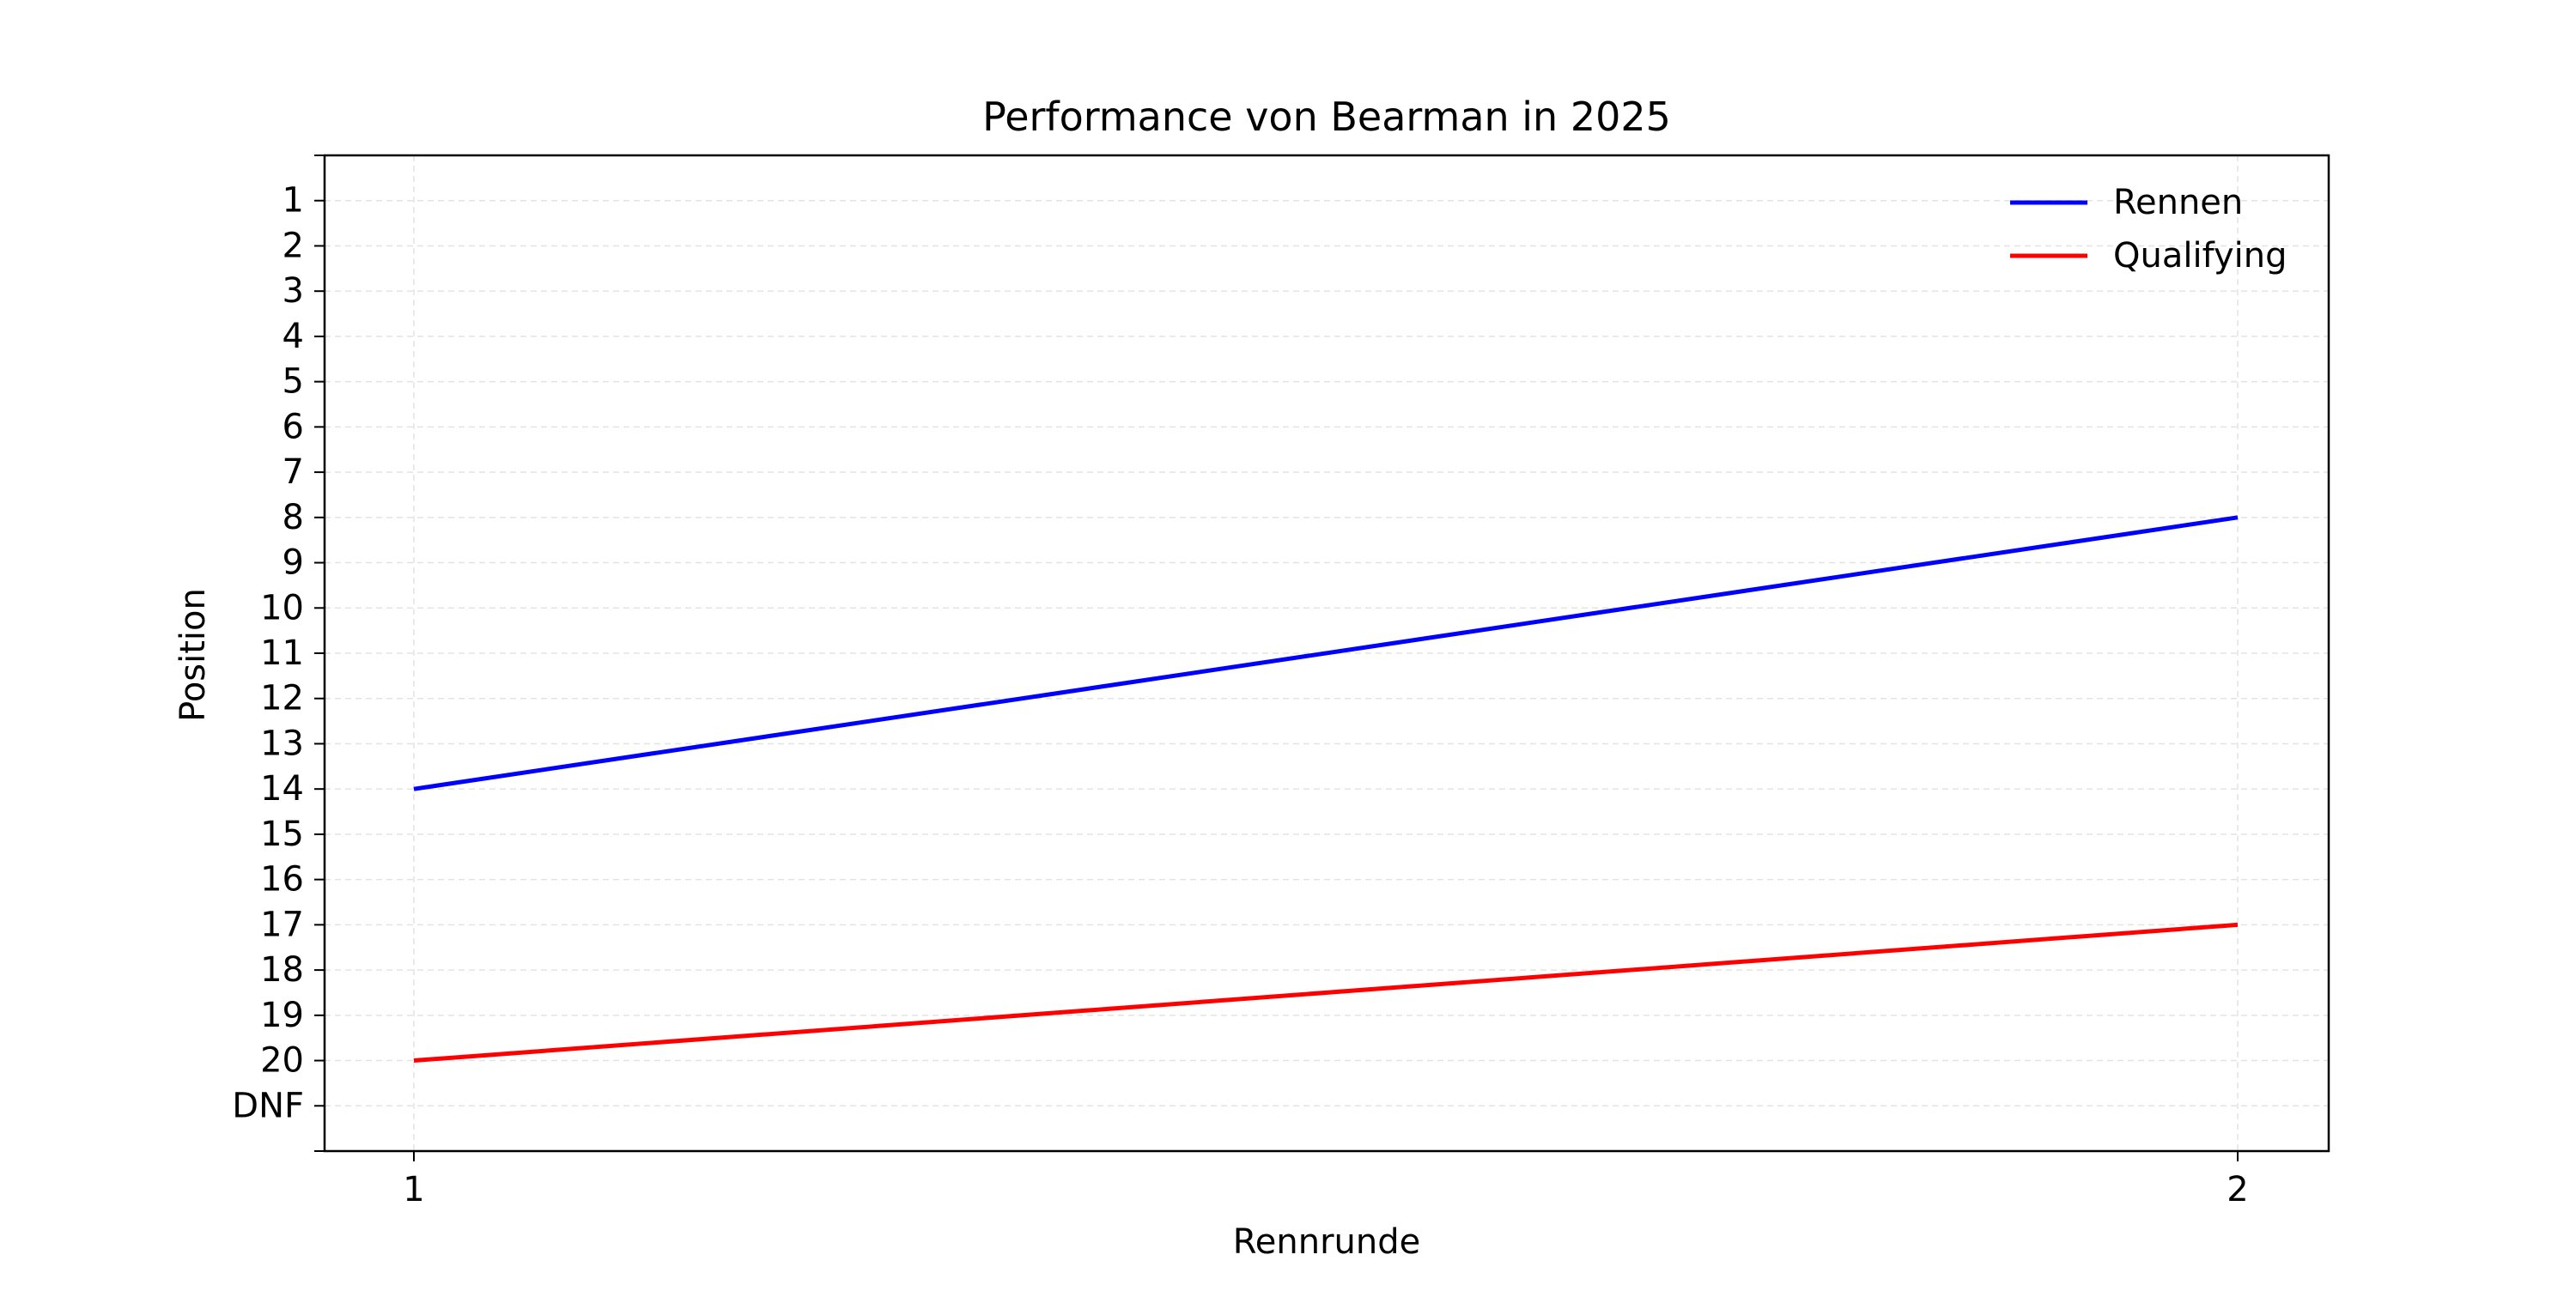 Image resolution: width=2576 pixels, height=1291 pixels. What do you see at coordinates (282, 607) in the screenshot?
I see `y-tick-label: 10` at bounding box center [282, 607].